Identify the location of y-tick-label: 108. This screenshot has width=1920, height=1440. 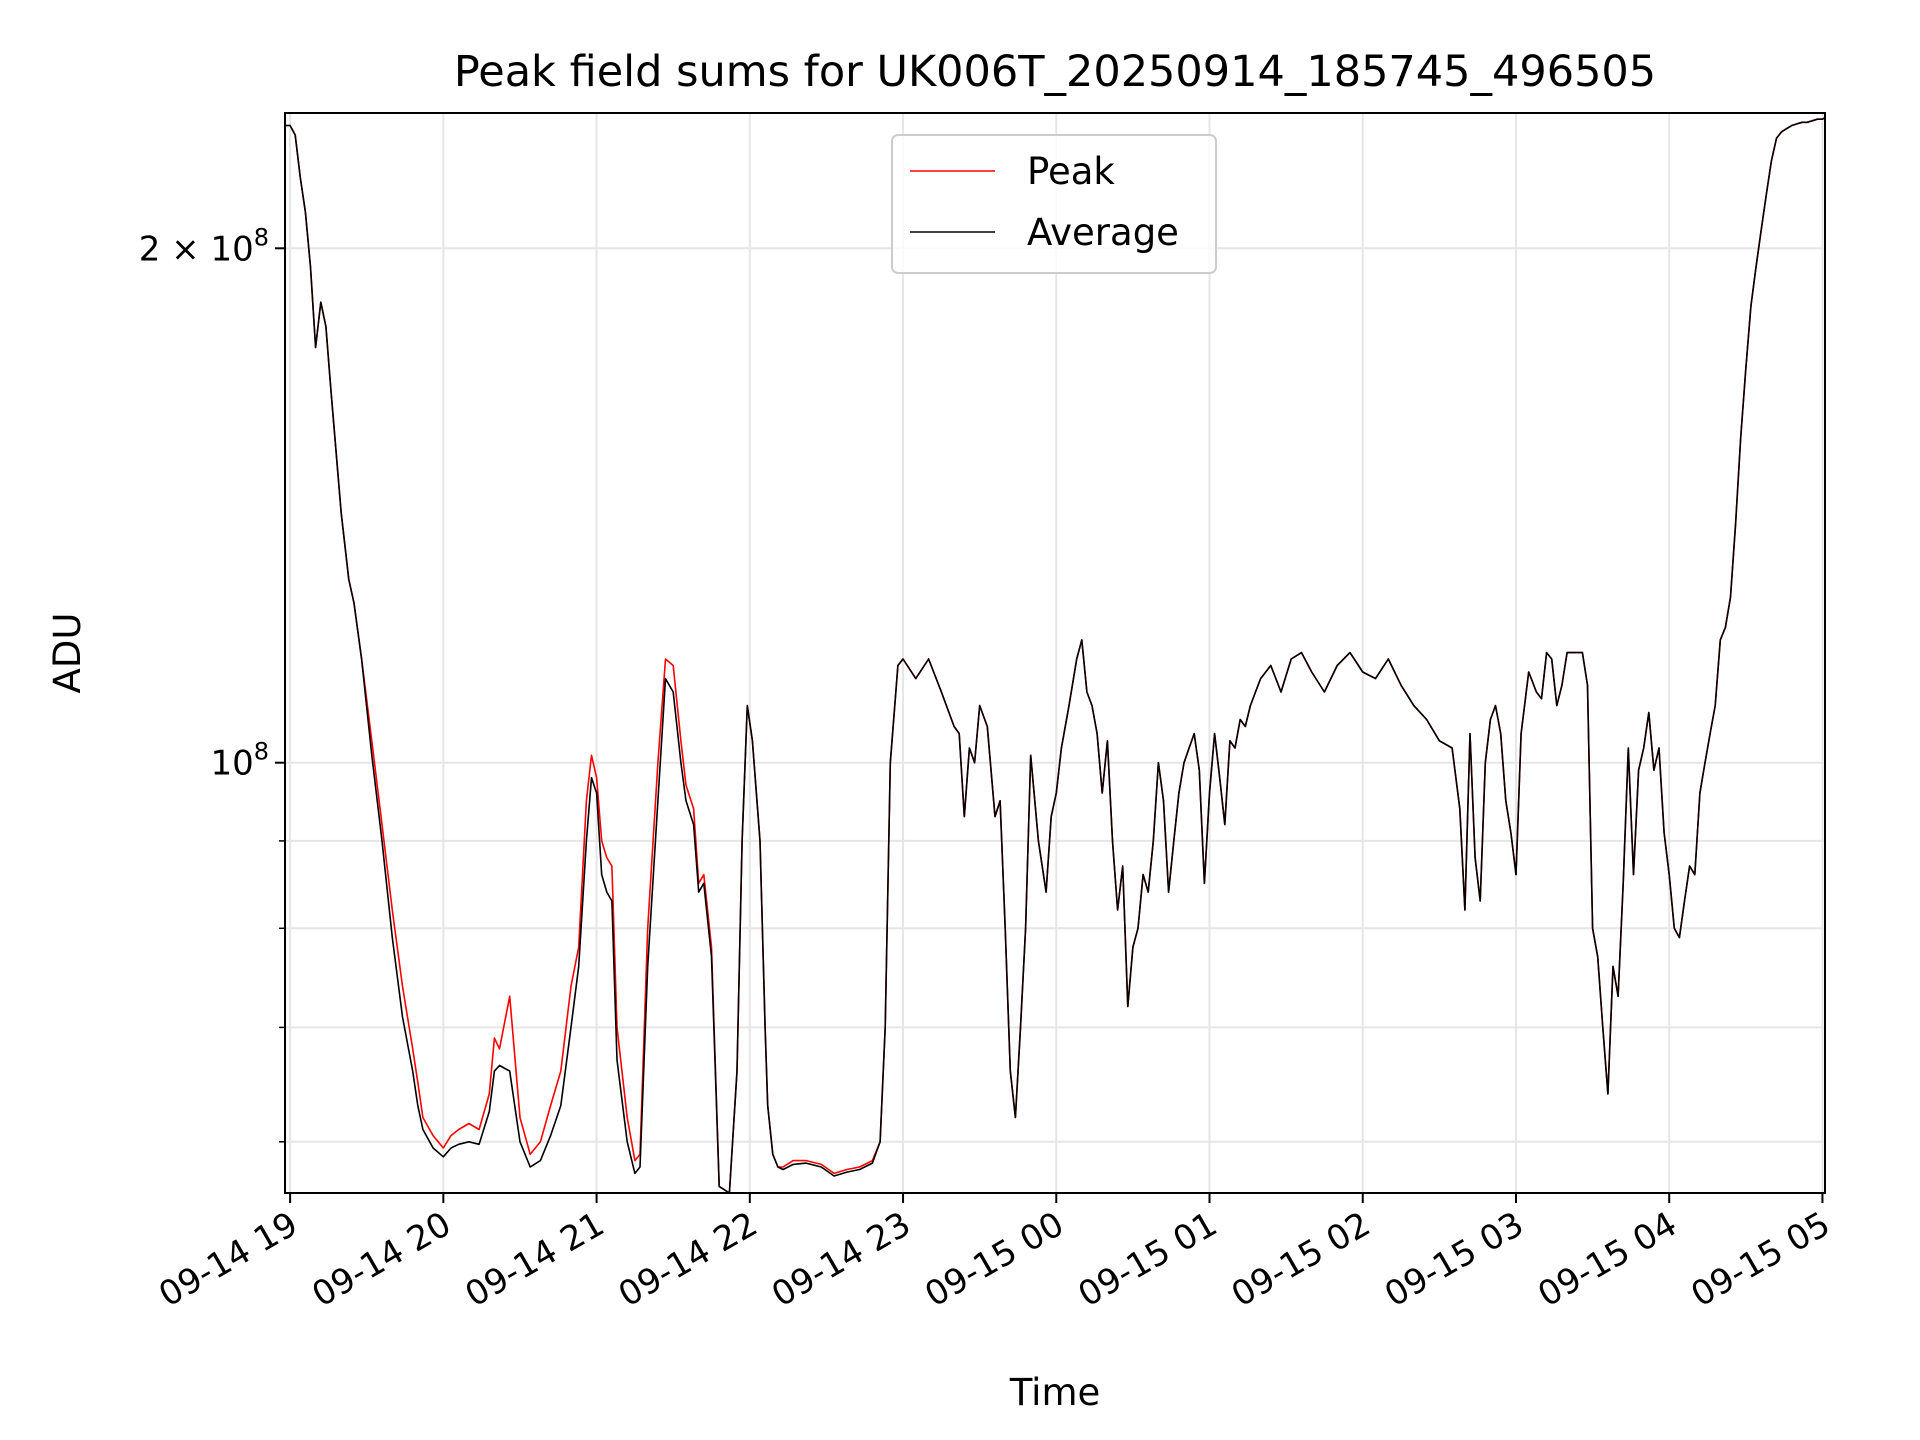
(239, 761).